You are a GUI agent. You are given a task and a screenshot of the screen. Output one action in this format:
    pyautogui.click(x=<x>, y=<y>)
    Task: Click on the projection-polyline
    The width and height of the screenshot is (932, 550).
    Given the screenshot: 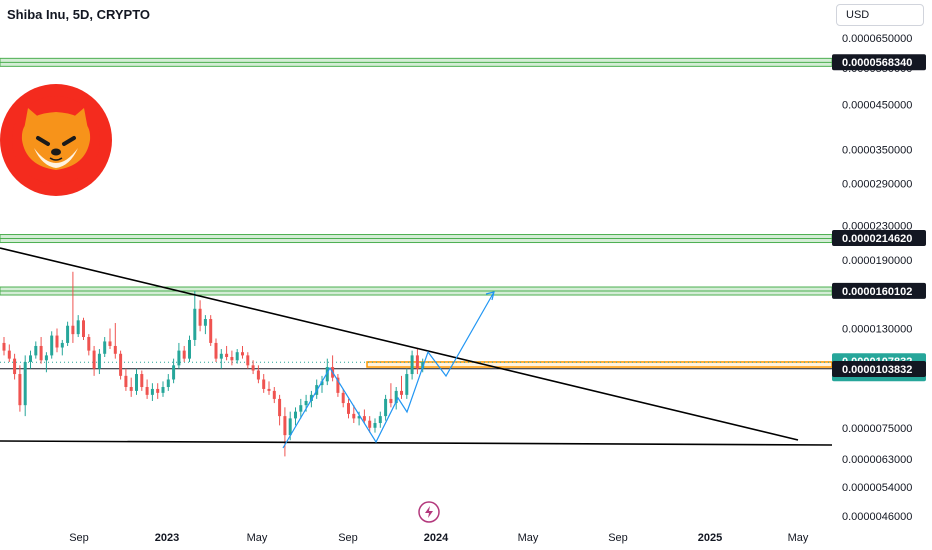 What is the action you would take?
    pyautogui.click(x=388, y=370)
    